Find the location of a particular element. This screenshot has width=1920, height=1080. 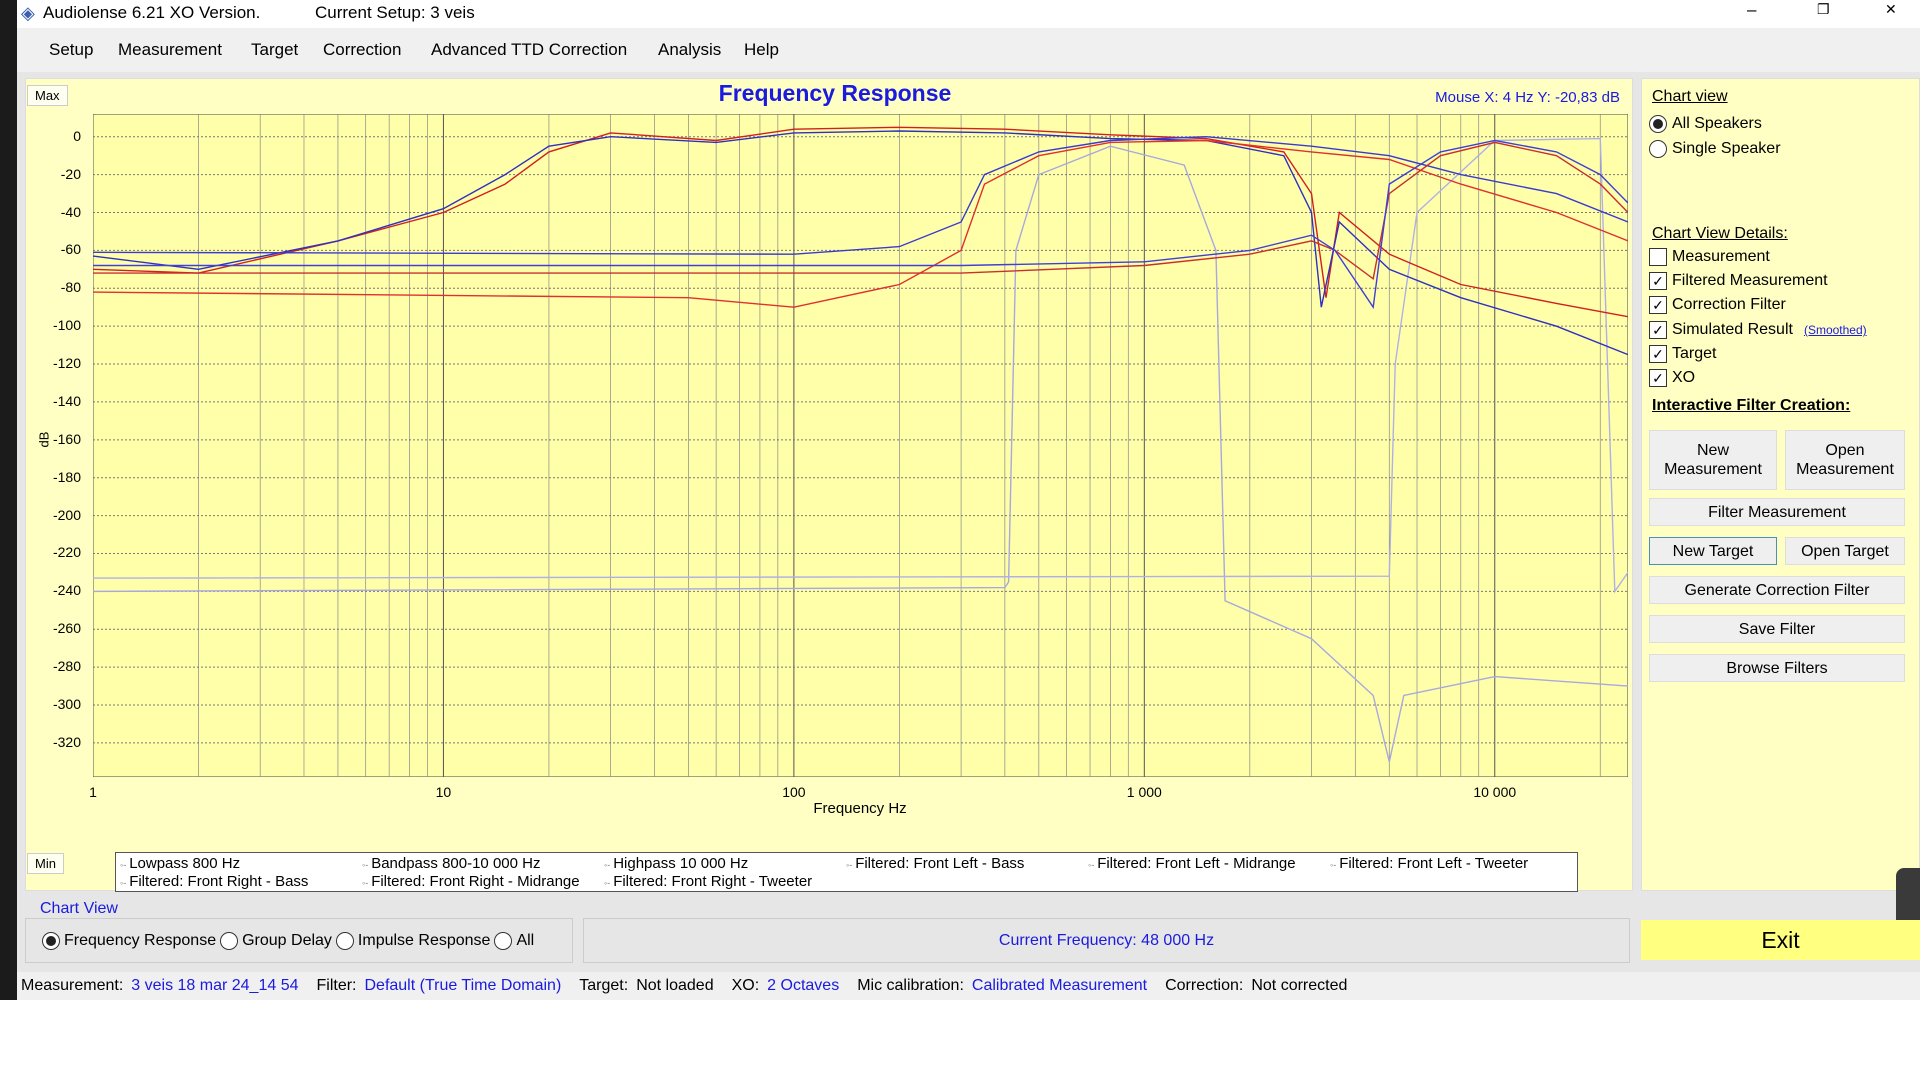

save-filter-button: Save Filter is located at coordinates (1777, 629).